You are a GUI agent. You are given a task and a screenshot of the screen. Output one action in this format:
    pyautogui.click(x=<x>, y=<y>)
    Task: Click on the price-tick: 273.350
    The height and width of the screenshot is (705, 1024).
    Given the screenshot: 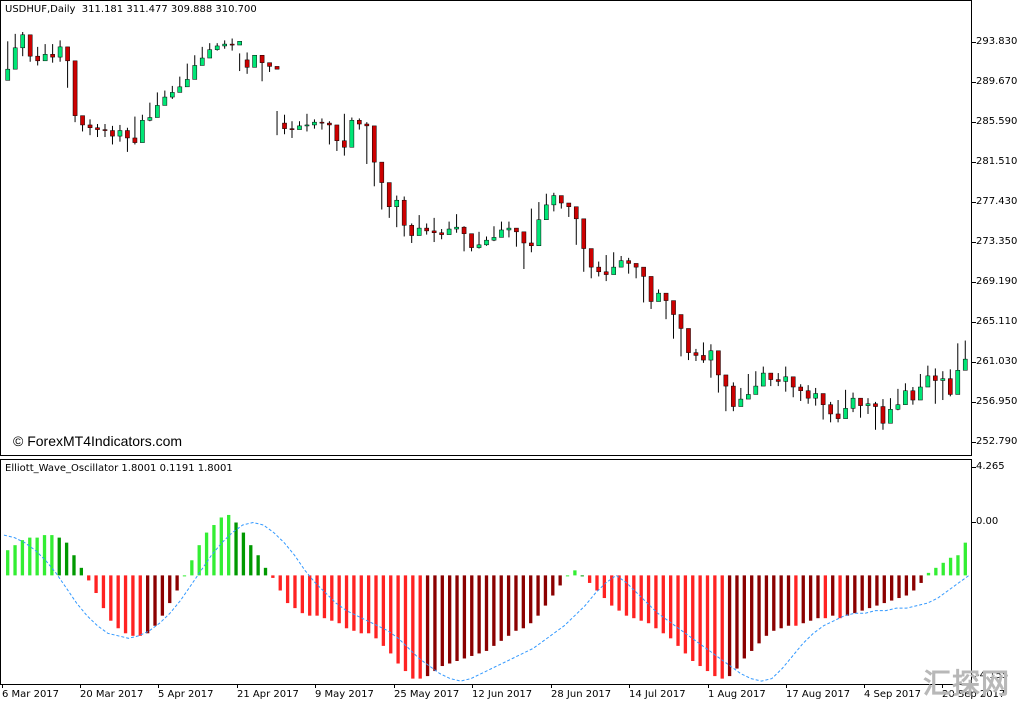 What is the action you would take?
    pyautogui.click(x=994, y=241)
    